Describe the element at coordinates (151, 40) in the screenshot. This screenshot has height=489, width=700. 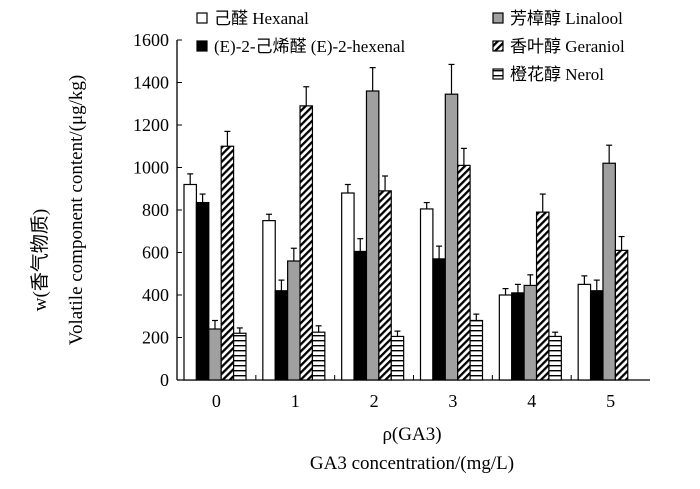
I see `y-tick-label: 1600` at that location.